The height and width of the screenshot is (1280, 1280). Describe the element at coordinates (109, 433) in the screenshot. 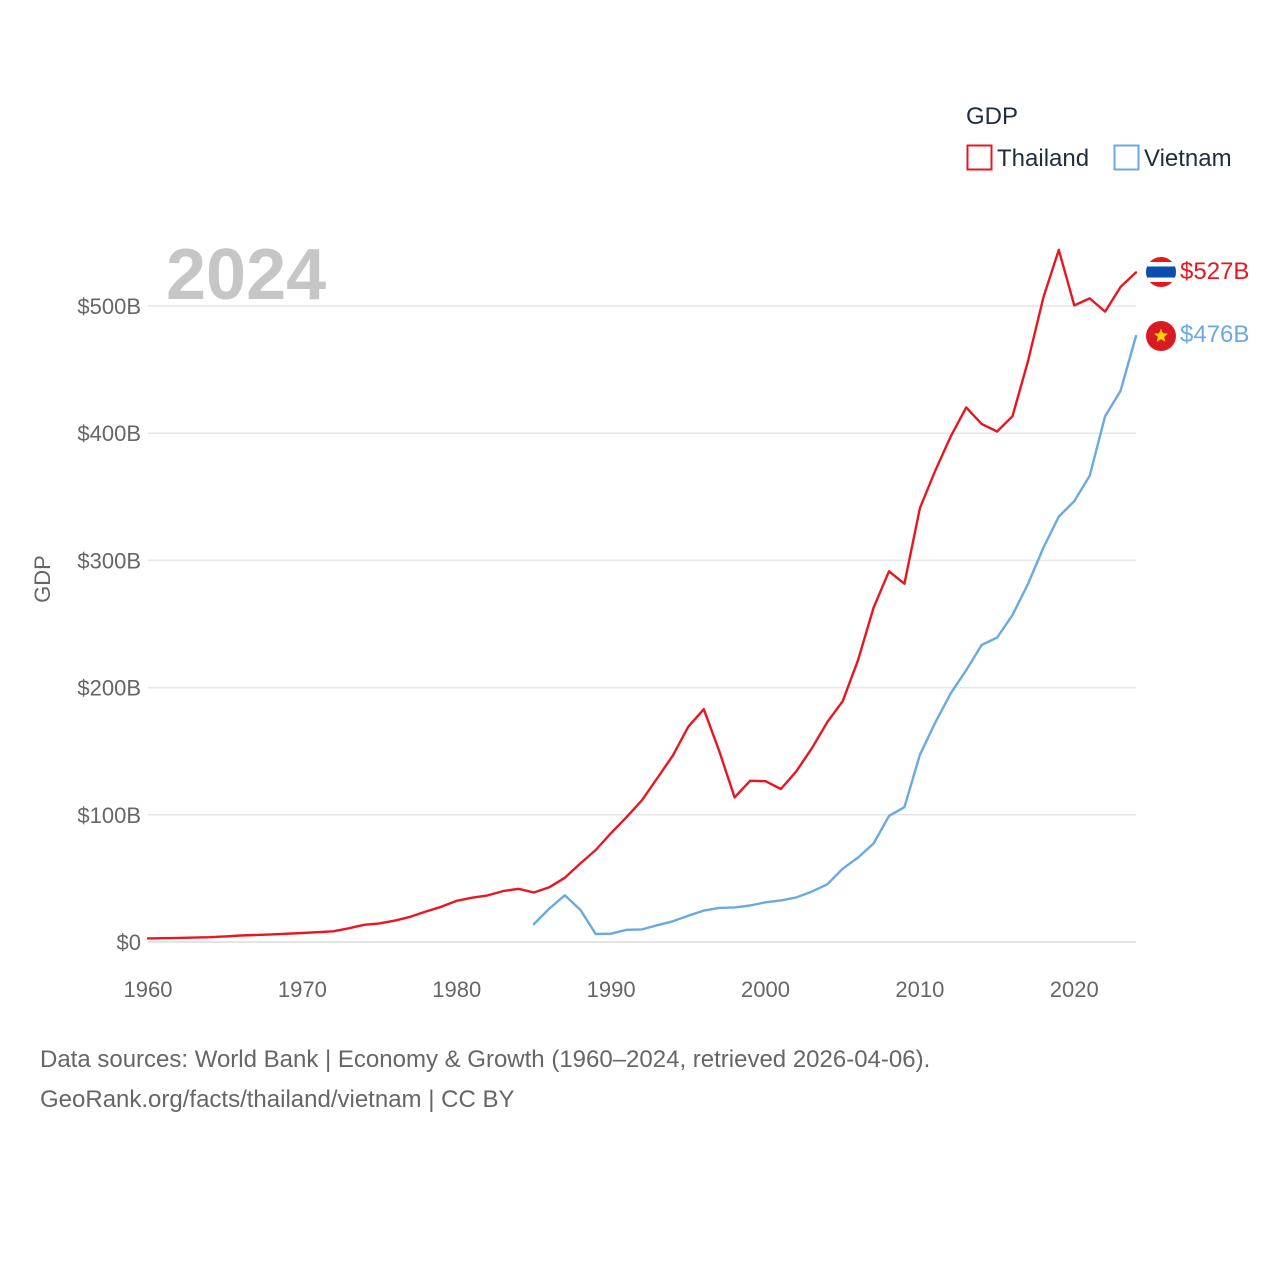

I see `y-tick-label: $400B` at that location.